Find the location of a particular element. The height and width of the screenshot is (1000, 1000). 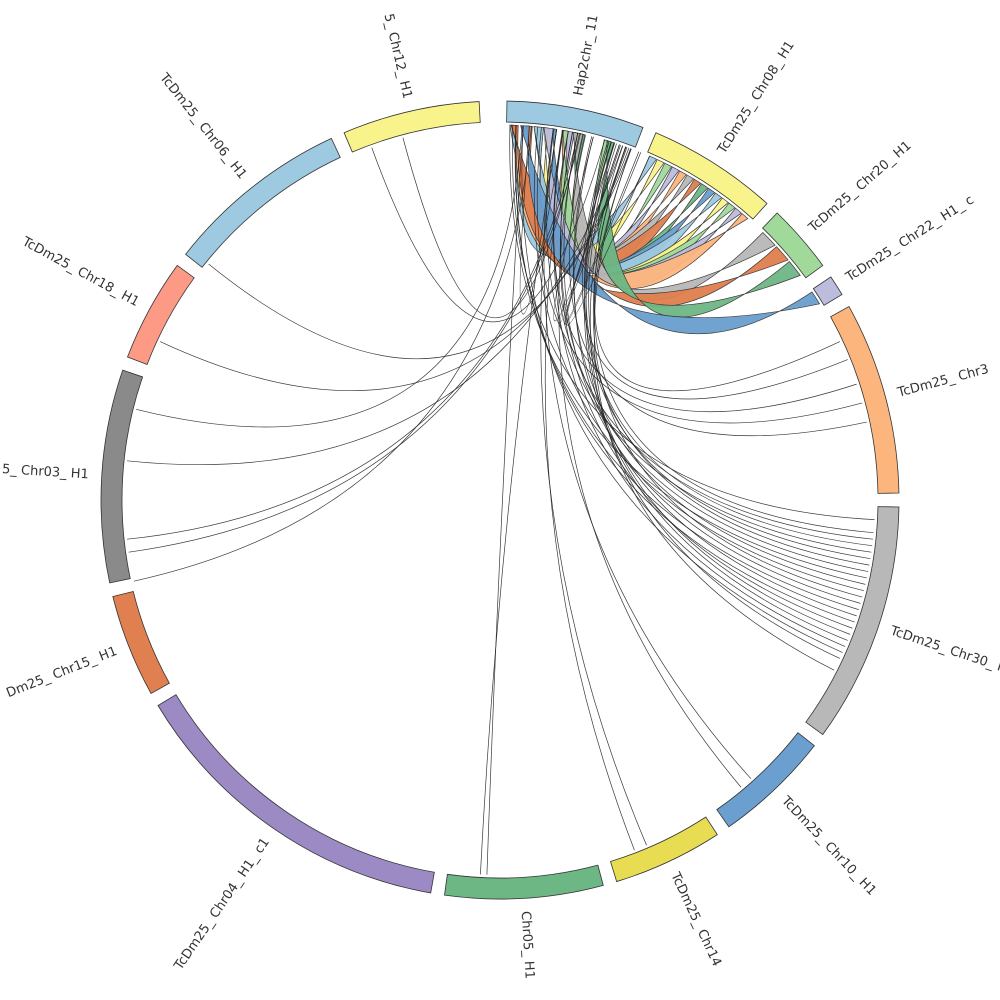

segment-tcdm25-chr14 is located at coordinates (664, 849).